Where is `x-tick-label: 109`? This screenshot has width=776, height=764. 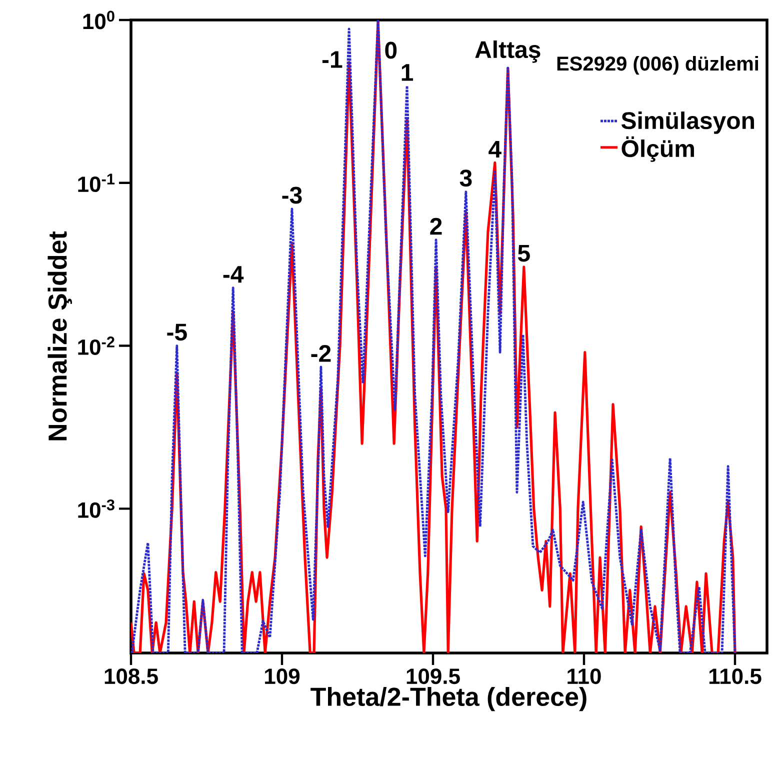
x-tick-label: 109 is located at coordinates (282, 676).